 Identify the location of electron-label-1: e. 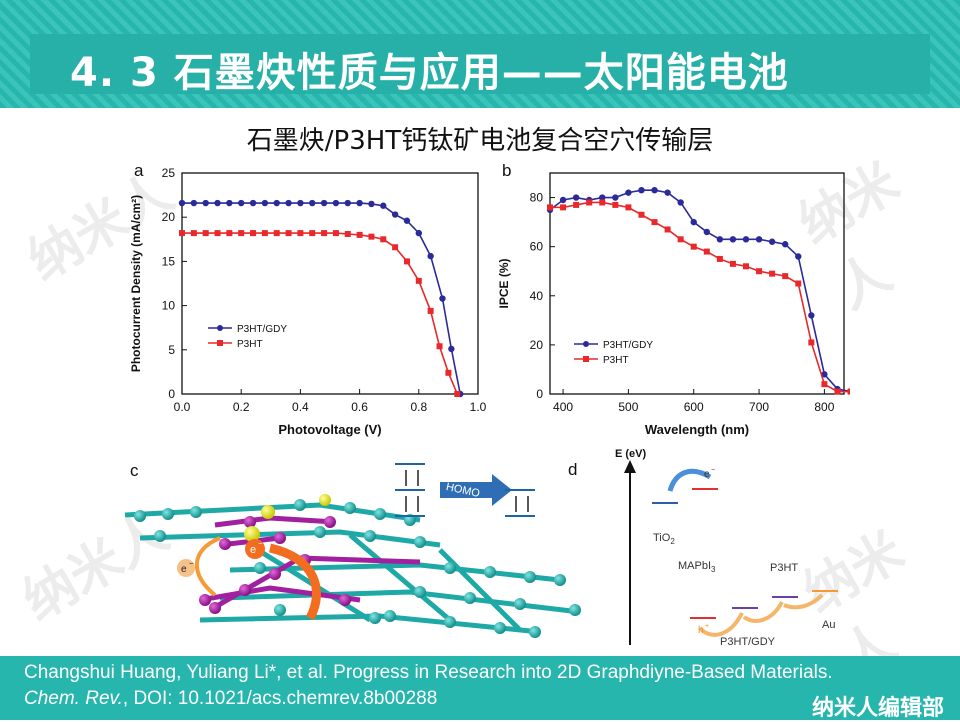
(184, 569).